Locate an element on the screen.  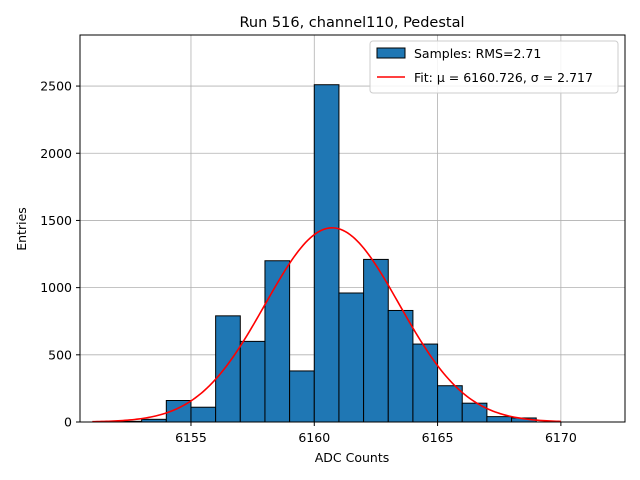
legend-label-samples: Samples: RMS=2.71 is located at coordinates (477, 53).